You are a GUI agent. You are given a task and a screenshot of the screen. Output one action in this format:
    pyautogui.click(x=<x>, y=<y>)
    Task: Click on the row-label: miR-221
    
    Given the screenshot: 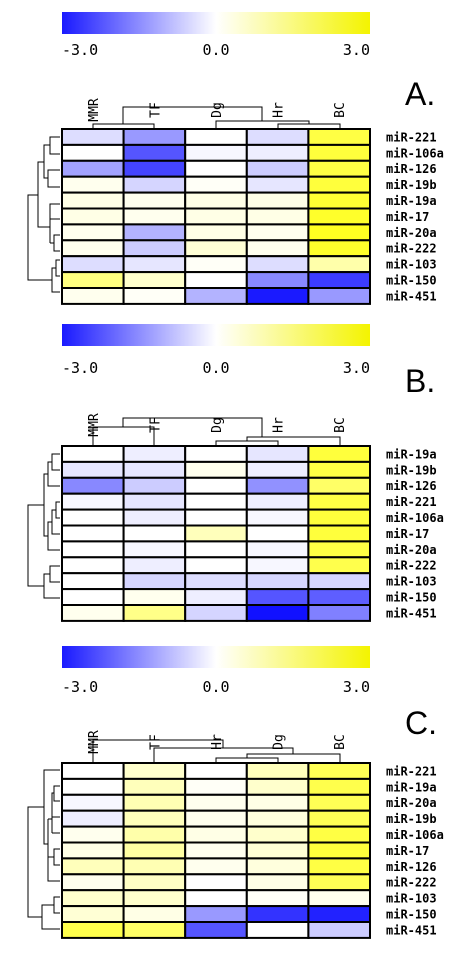 What is the action you would take?
    pyautogui.click(x=411, y=137)
    